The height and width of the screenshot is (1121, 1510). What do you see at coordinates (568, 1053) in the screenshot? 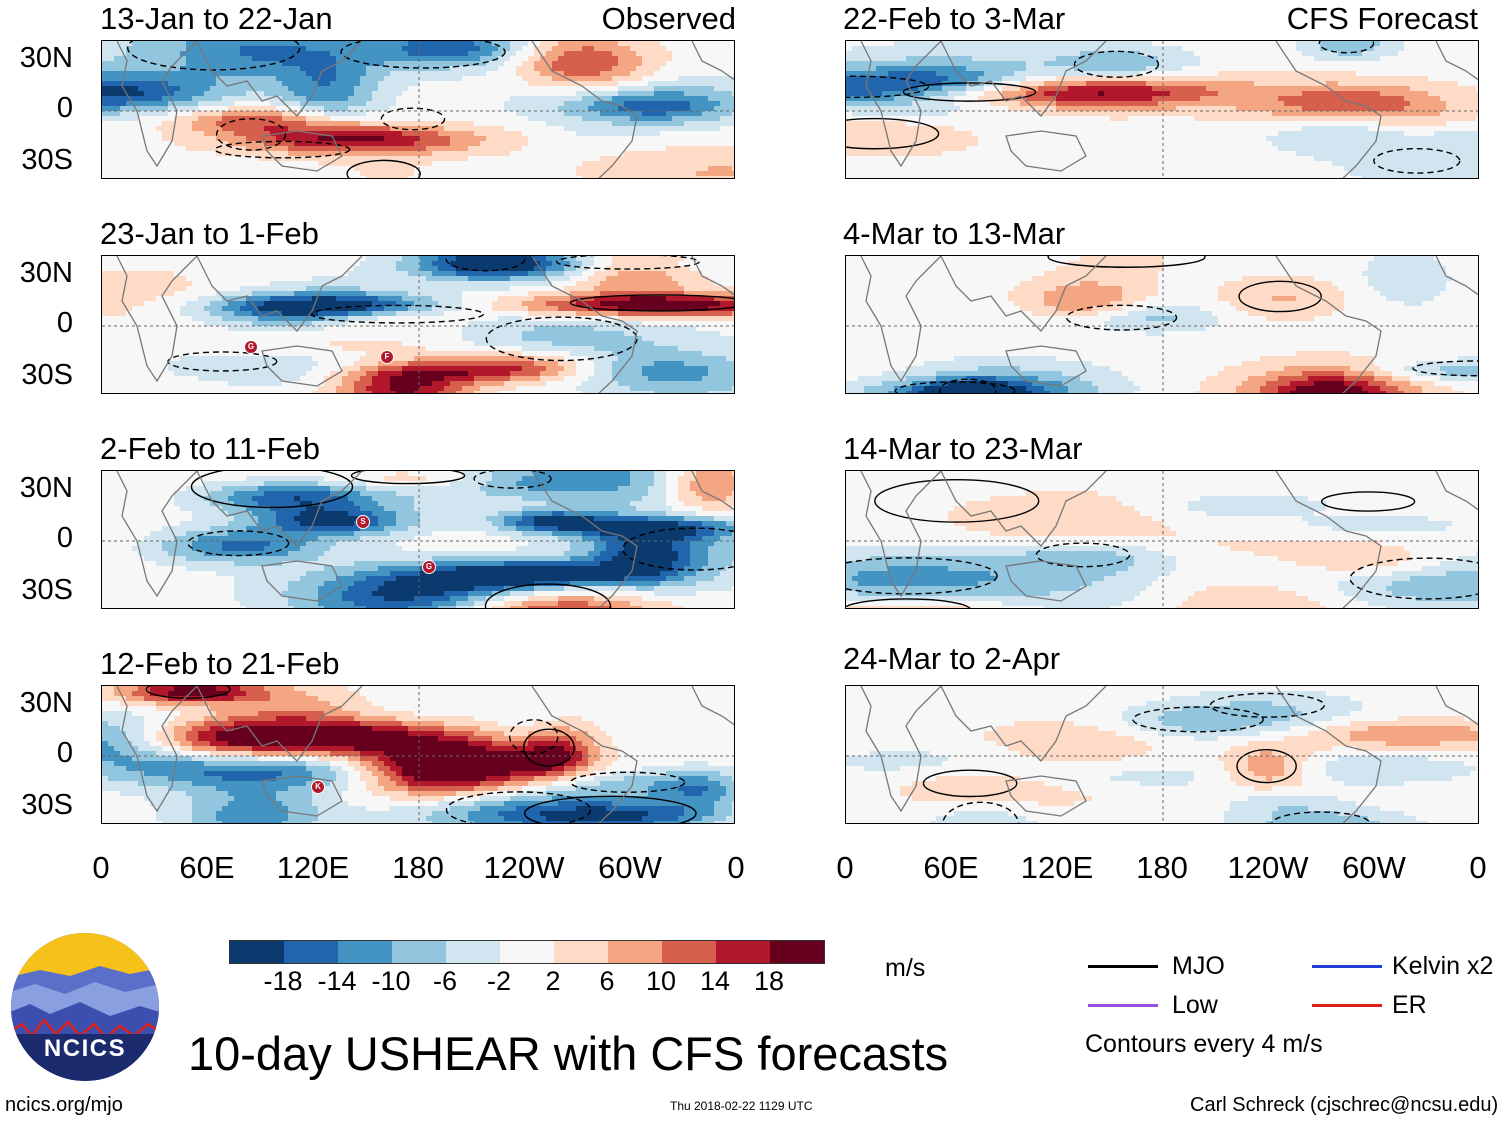
I see `figure-title: 10-day USHEAR with CFS forecasts` at bounding box center [568, 1053].